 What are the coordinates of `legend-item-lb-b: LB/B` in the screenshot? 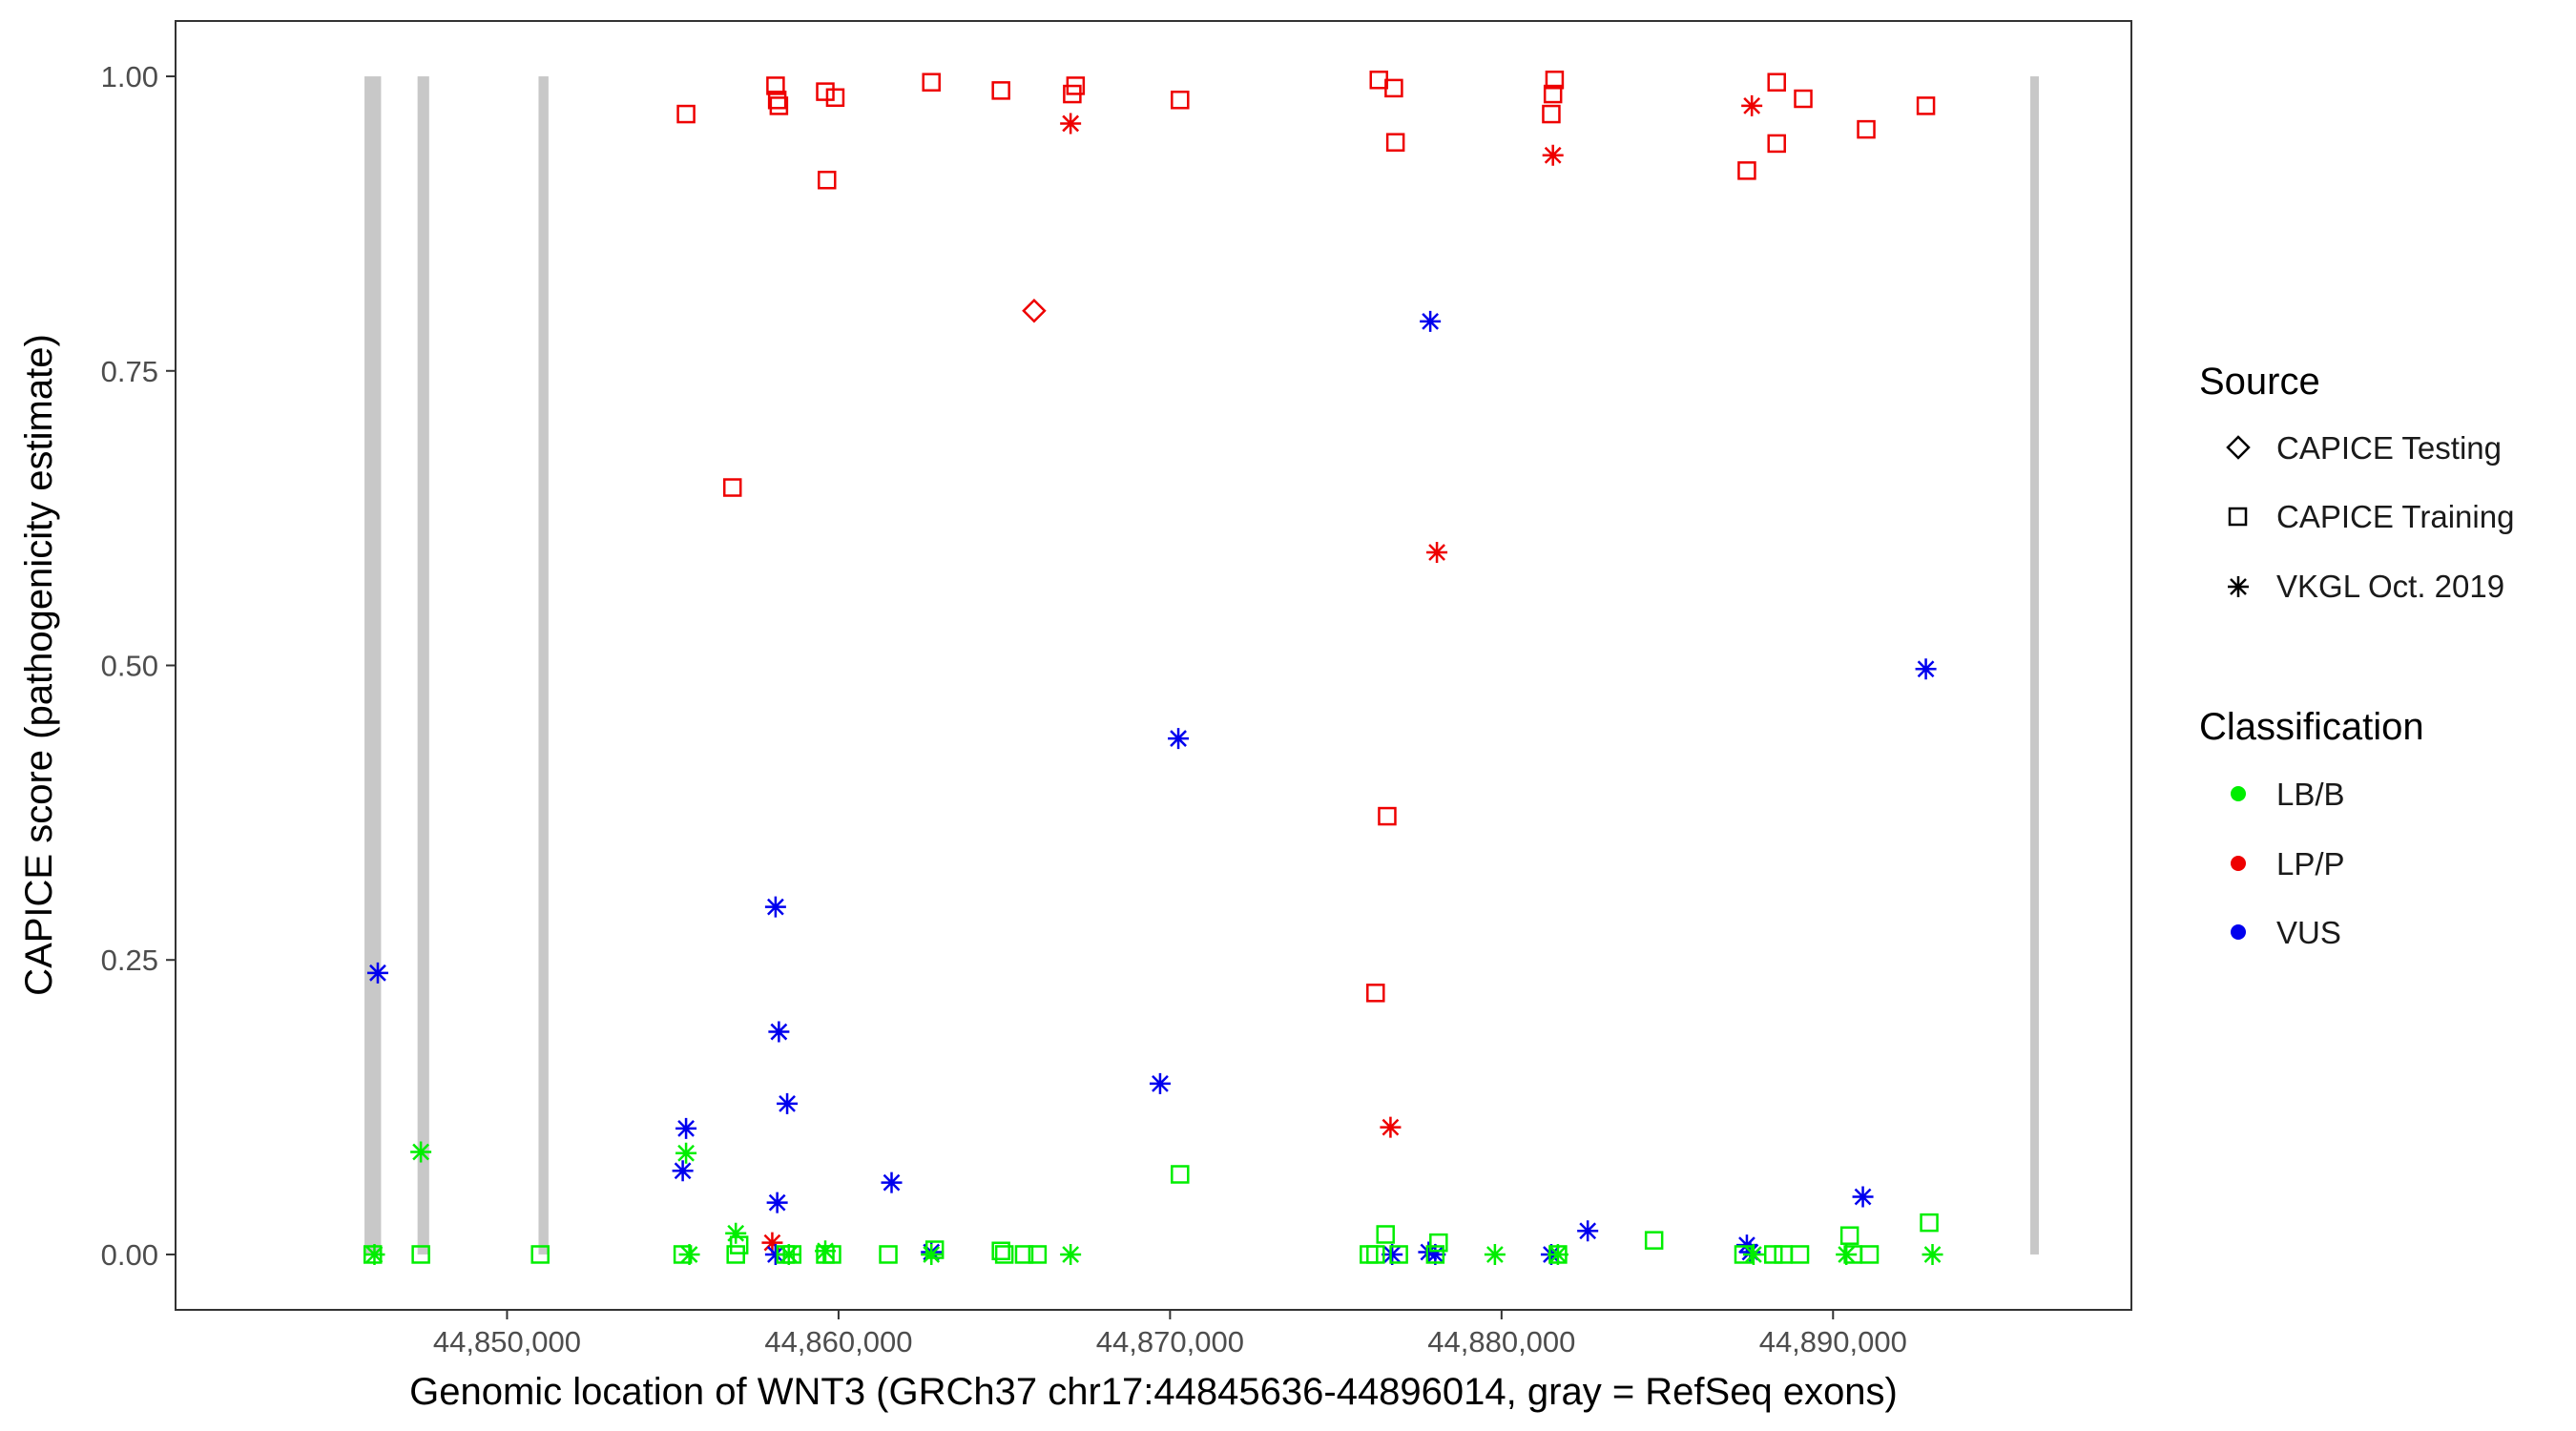 It's located at (2288, 795).